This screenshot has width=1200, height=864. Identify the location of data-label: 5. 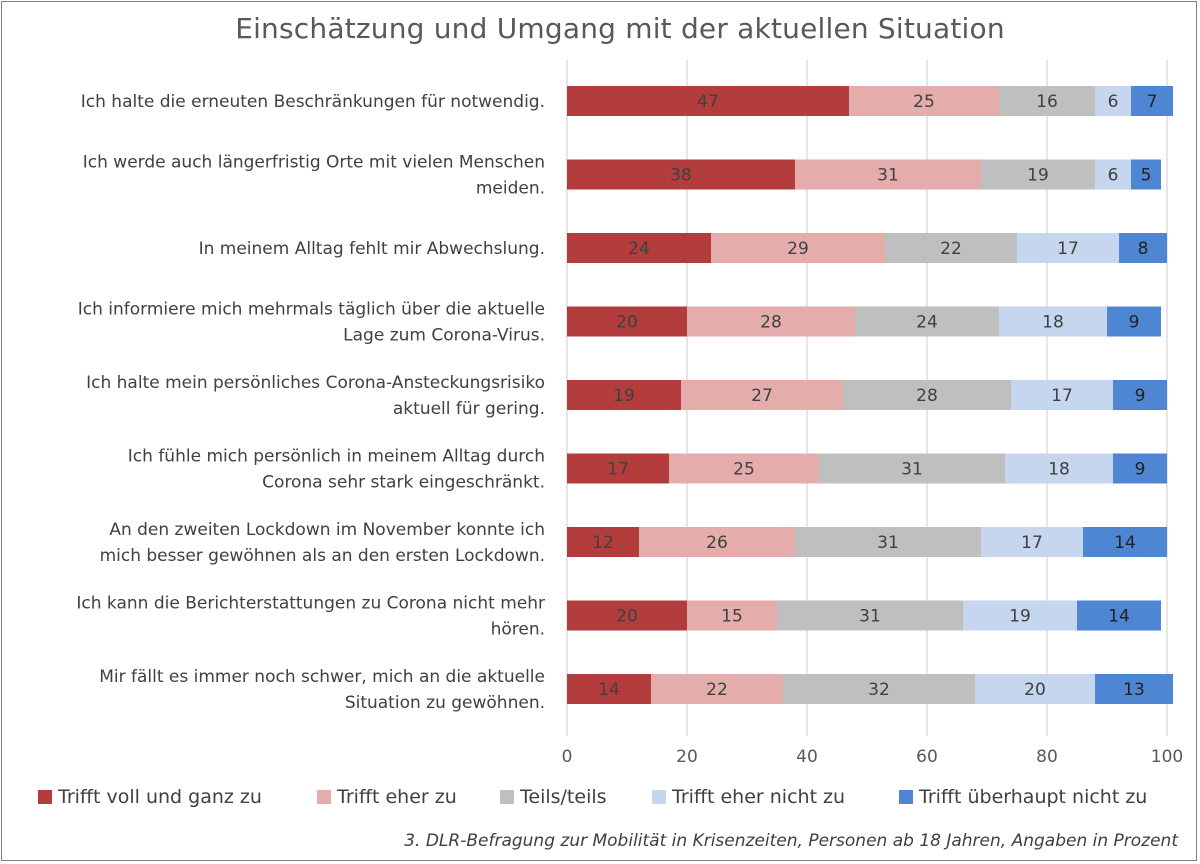
(1146, 176).